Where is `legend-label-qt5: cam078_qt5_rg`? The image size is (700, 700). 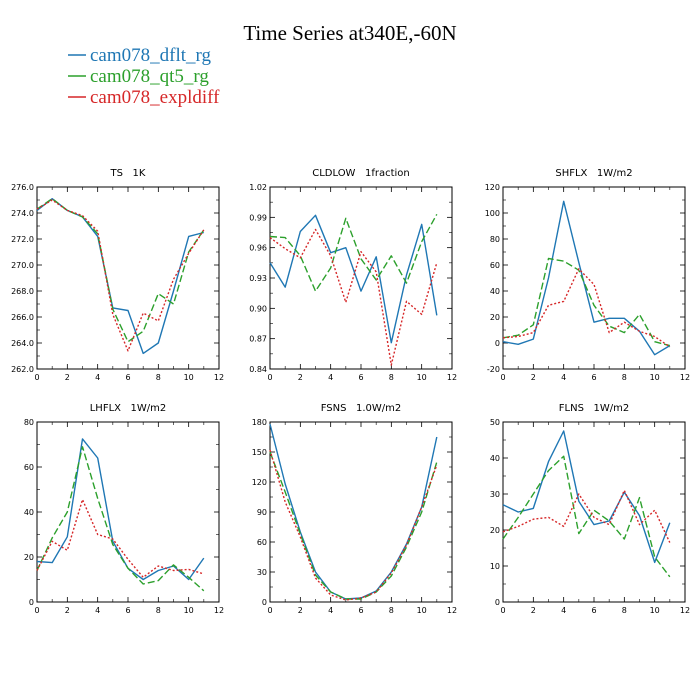
legend-label-qt5: cam078_qt5_rg is located at coordinates (149, 76).